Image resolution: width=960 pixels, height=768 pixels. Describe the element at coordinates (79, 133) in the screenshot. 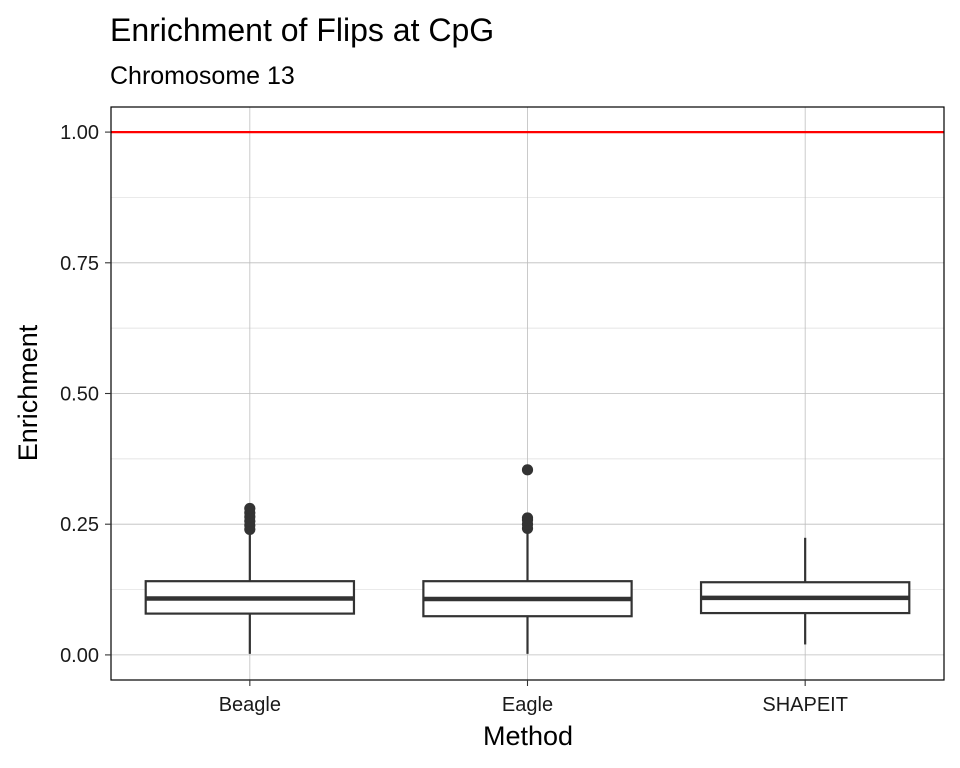

I see `y-tick-label: 1.00` at that location.